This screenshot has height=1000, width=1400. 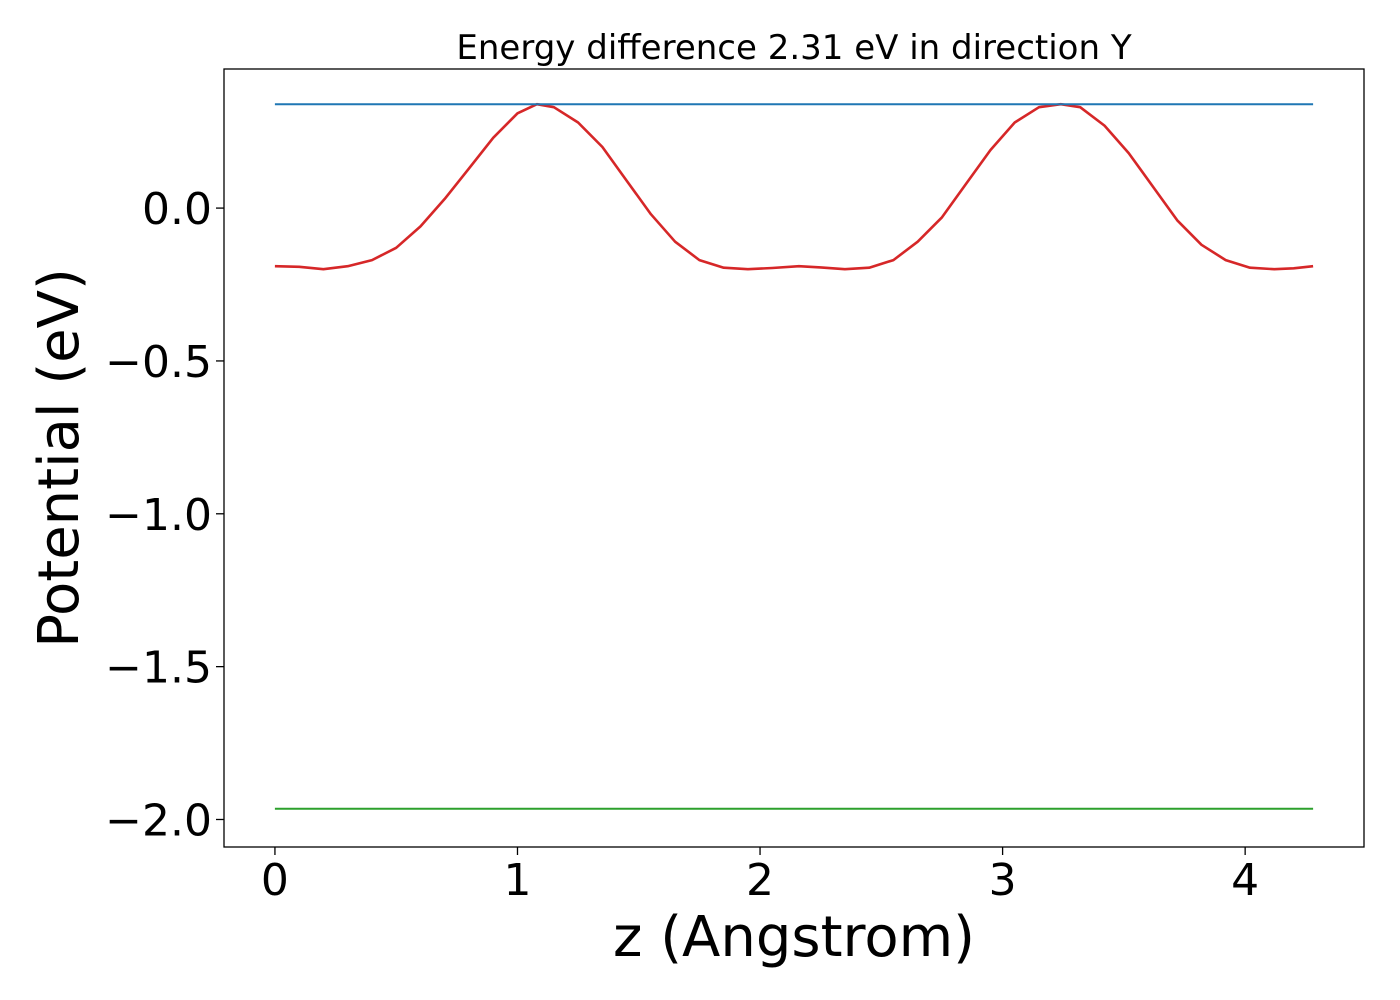 I want to click on x-axis-label: z (Angstrom), so click(x=794, y=937).